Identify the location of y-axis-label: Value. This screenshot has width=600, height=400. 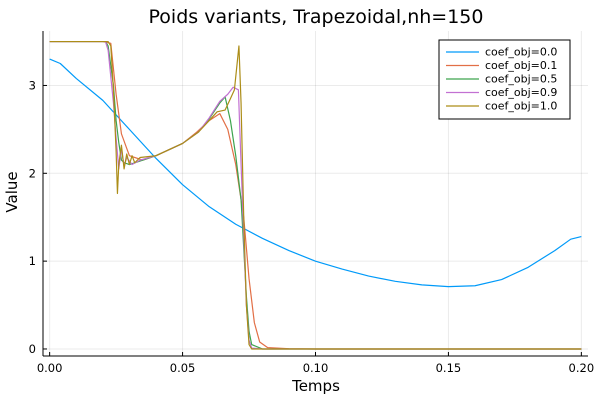
(12, 191).